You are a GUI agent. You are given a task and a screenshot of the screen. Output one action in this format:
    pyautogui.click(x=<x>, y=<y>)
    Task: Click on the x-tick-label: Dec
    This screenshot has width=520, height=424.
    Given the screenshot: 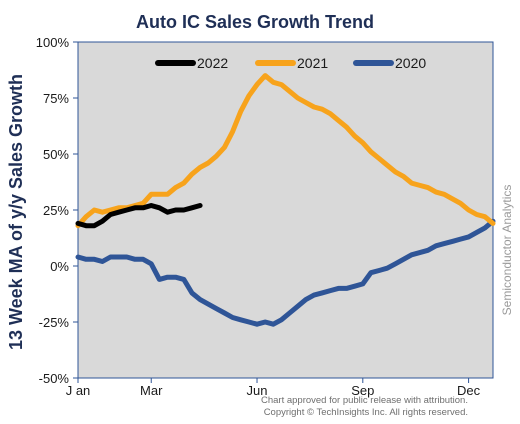 What is the action you would take?
    pyautogui.click(x=469, y=390)
    